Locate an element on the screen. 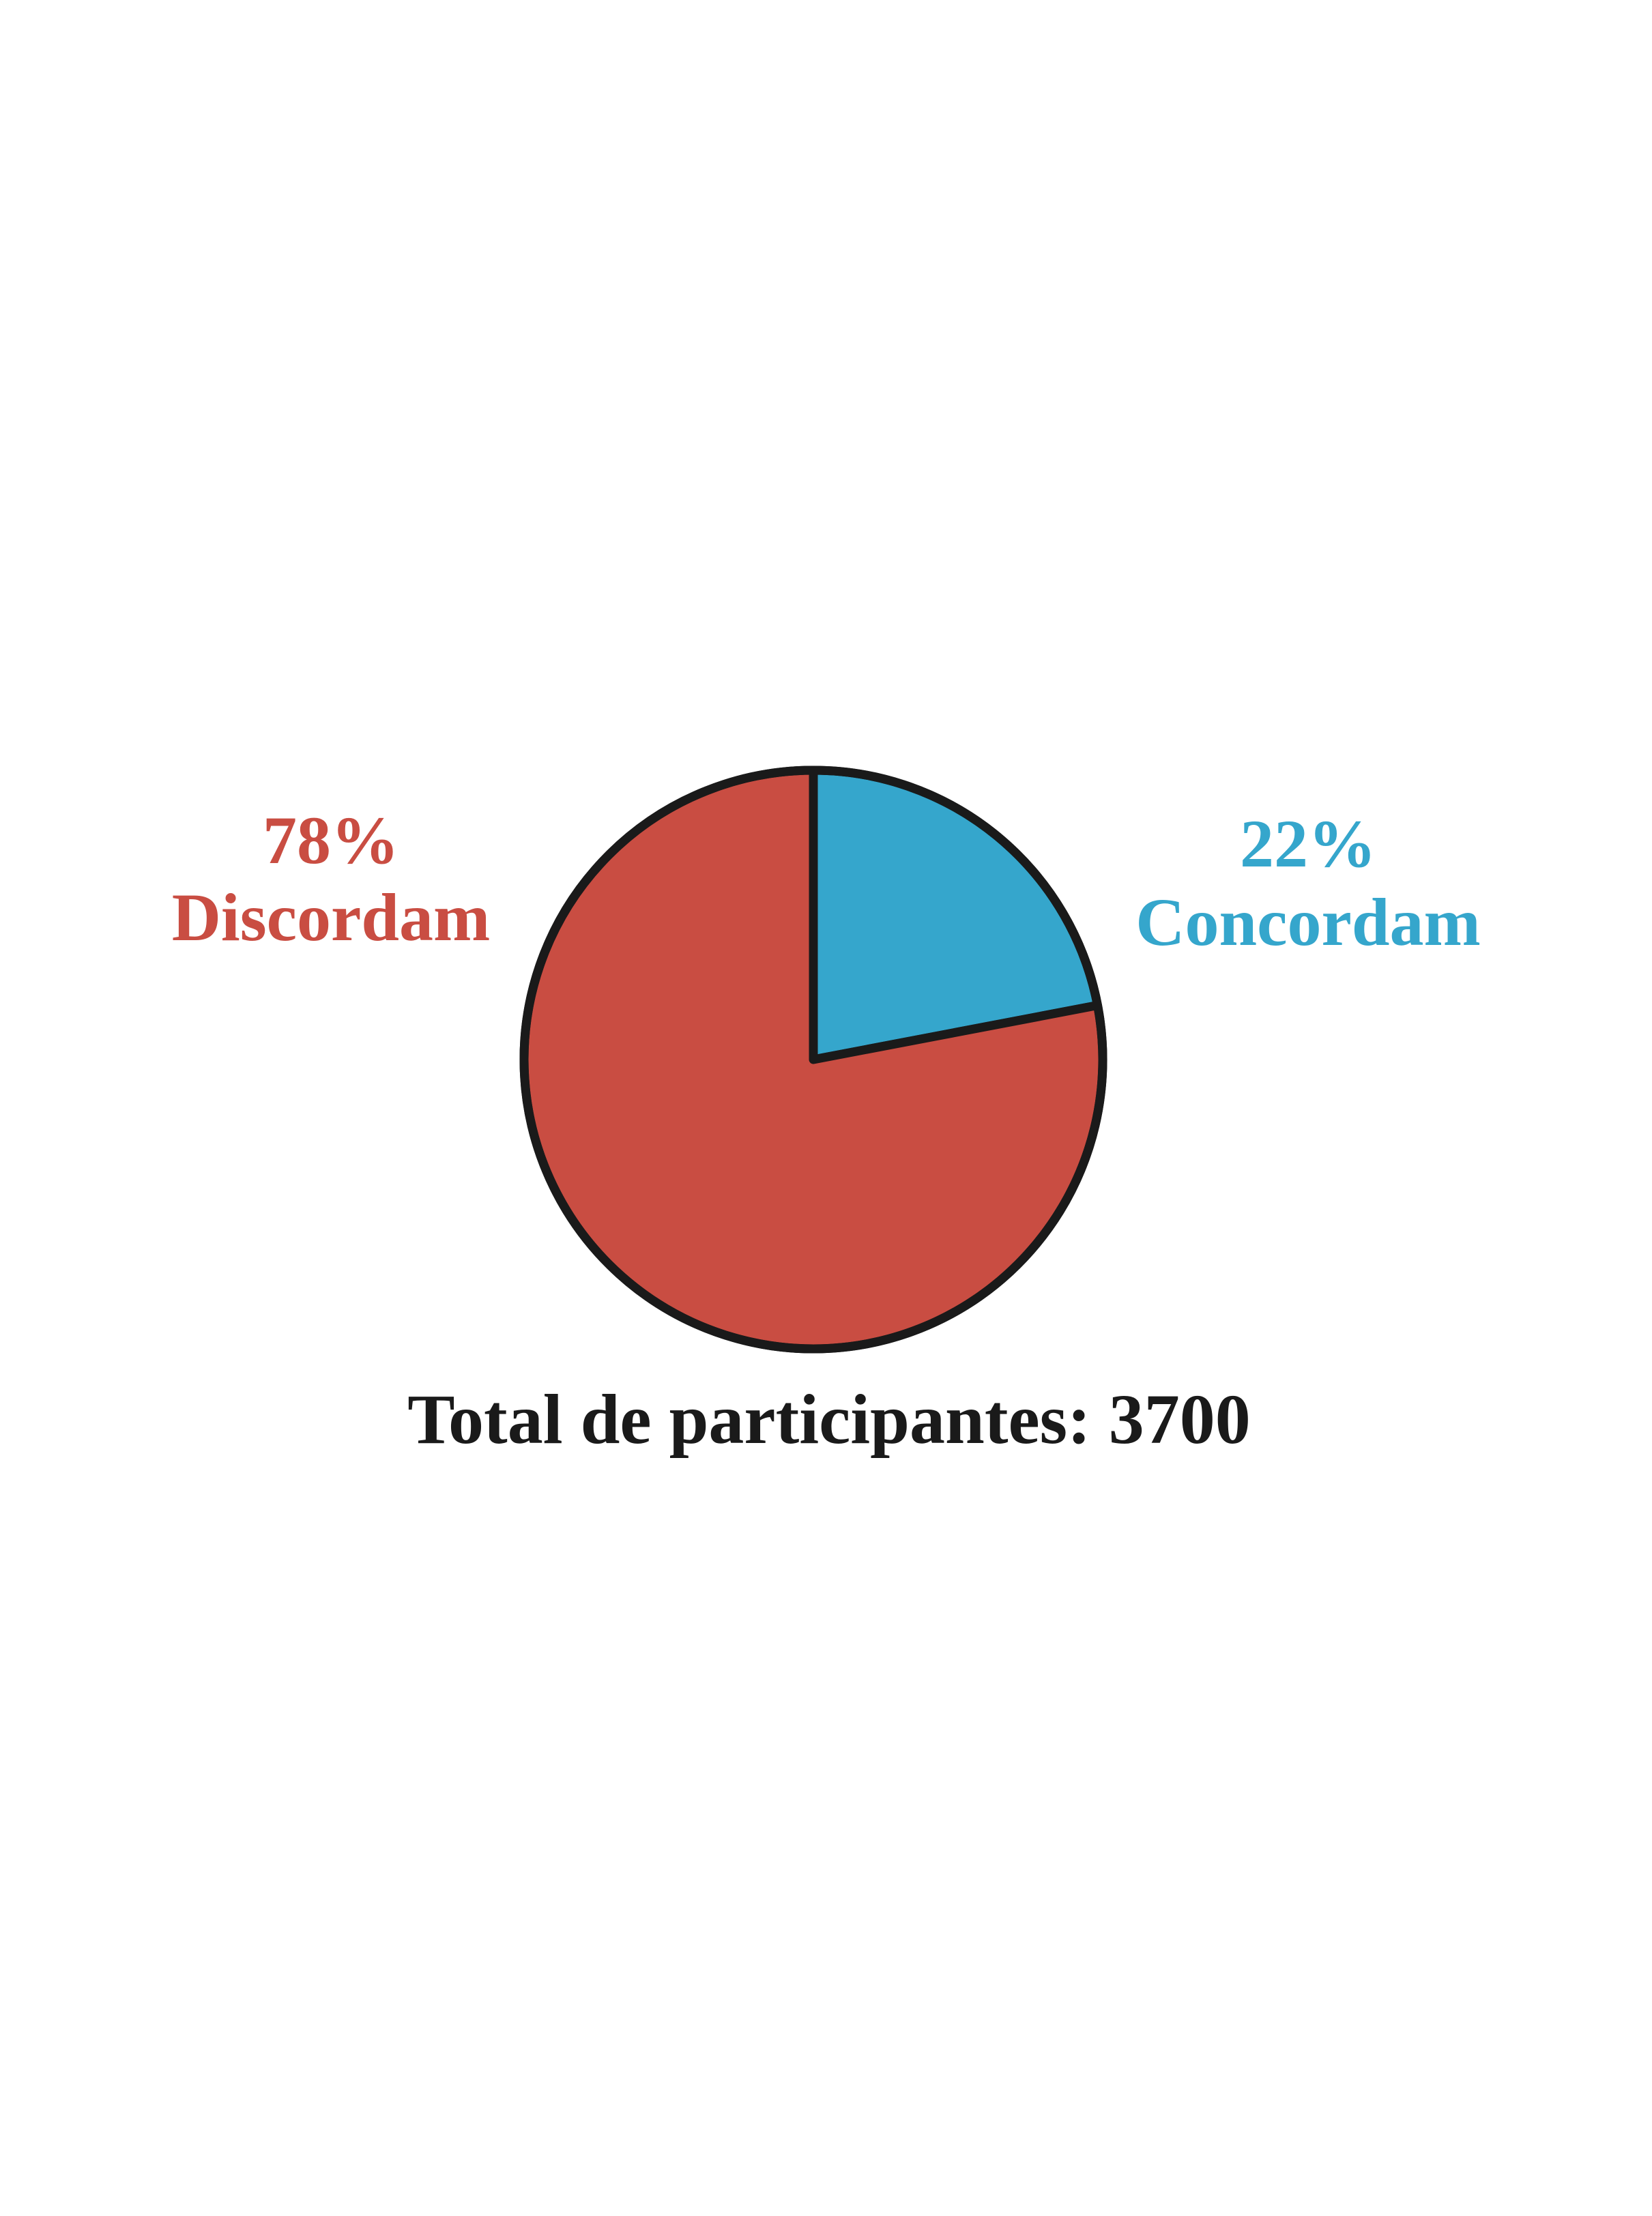 The height and width of the screenshot is (2216, 1652). concordam-percent-label: 22% is located at coordinates (1308, 843).